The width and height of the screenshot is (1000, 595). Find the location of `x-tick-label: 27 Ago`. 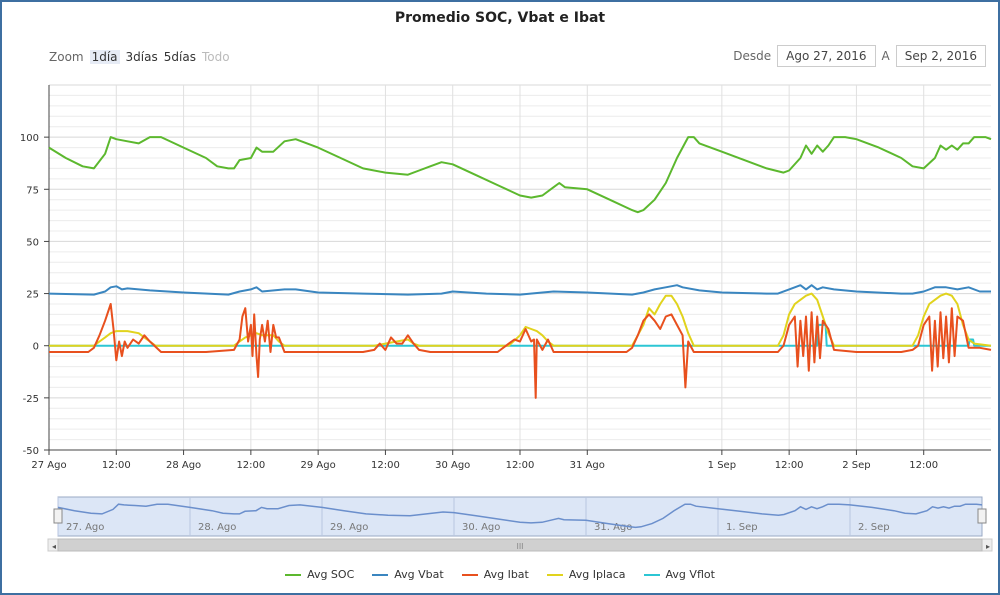

x-tick-label: 27 Ago is located at coordinates (48, 465).